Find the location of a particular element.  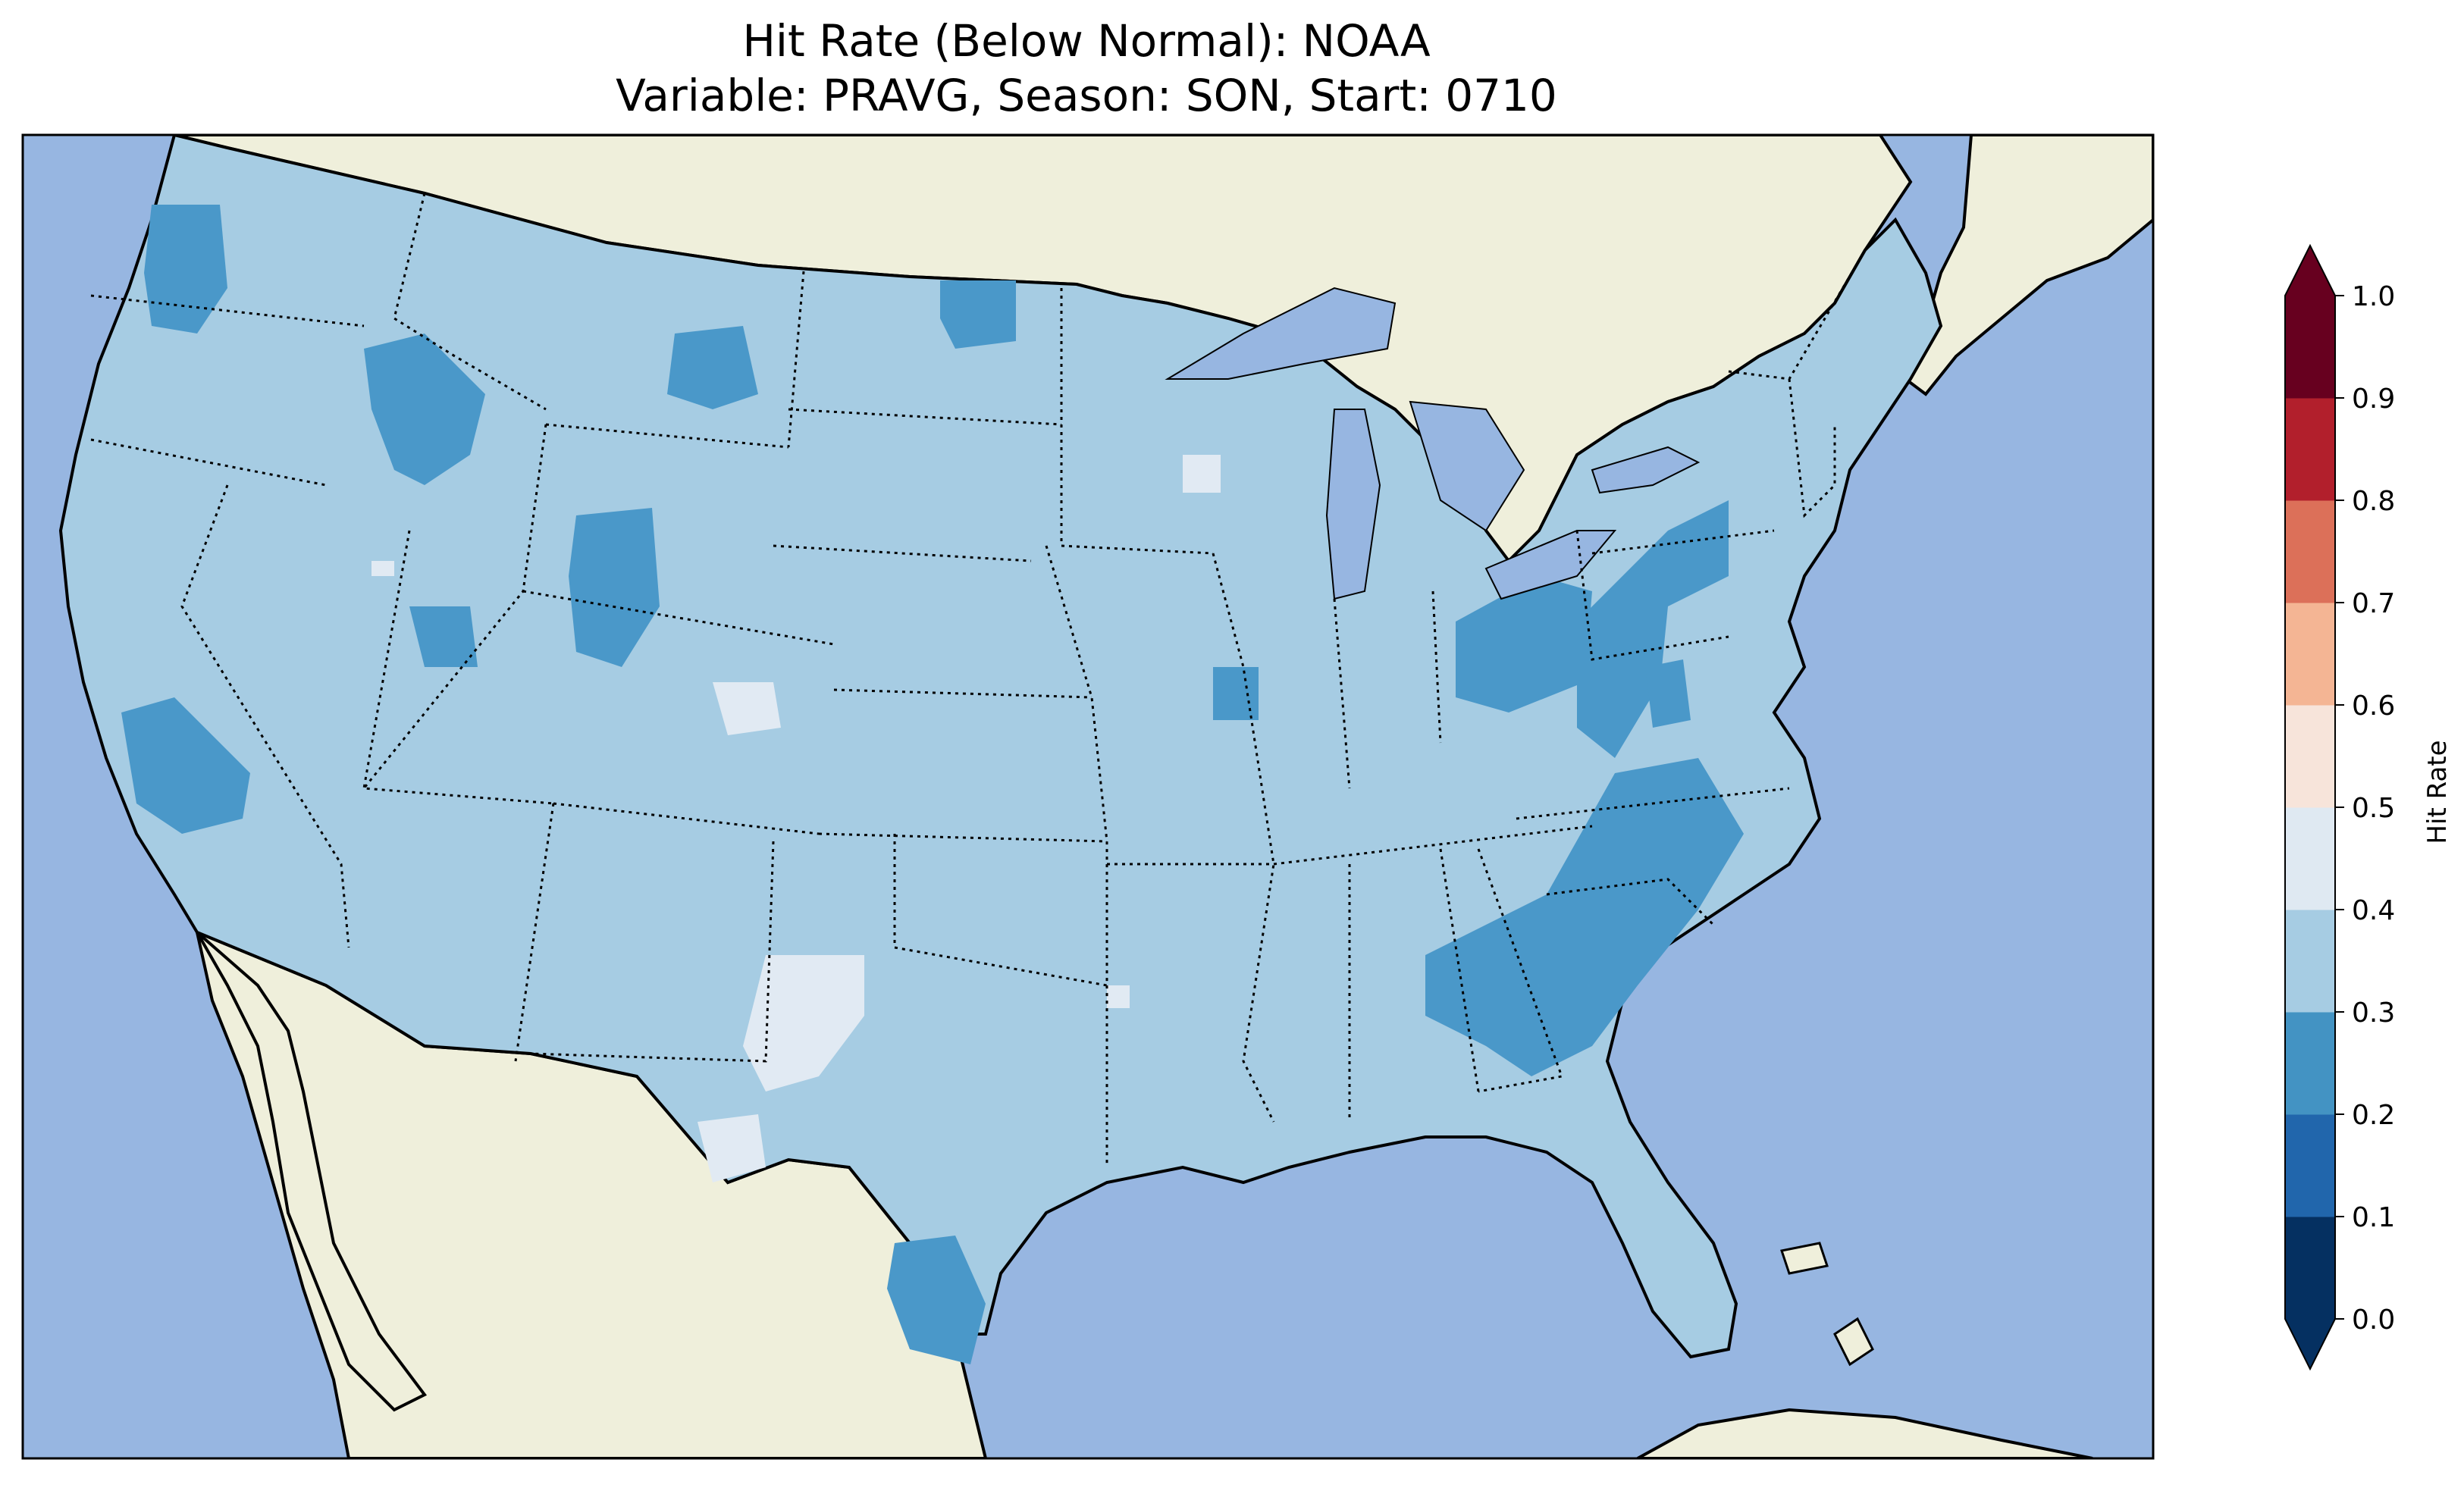

patch-ohio is located at coordinates (1524, 644).